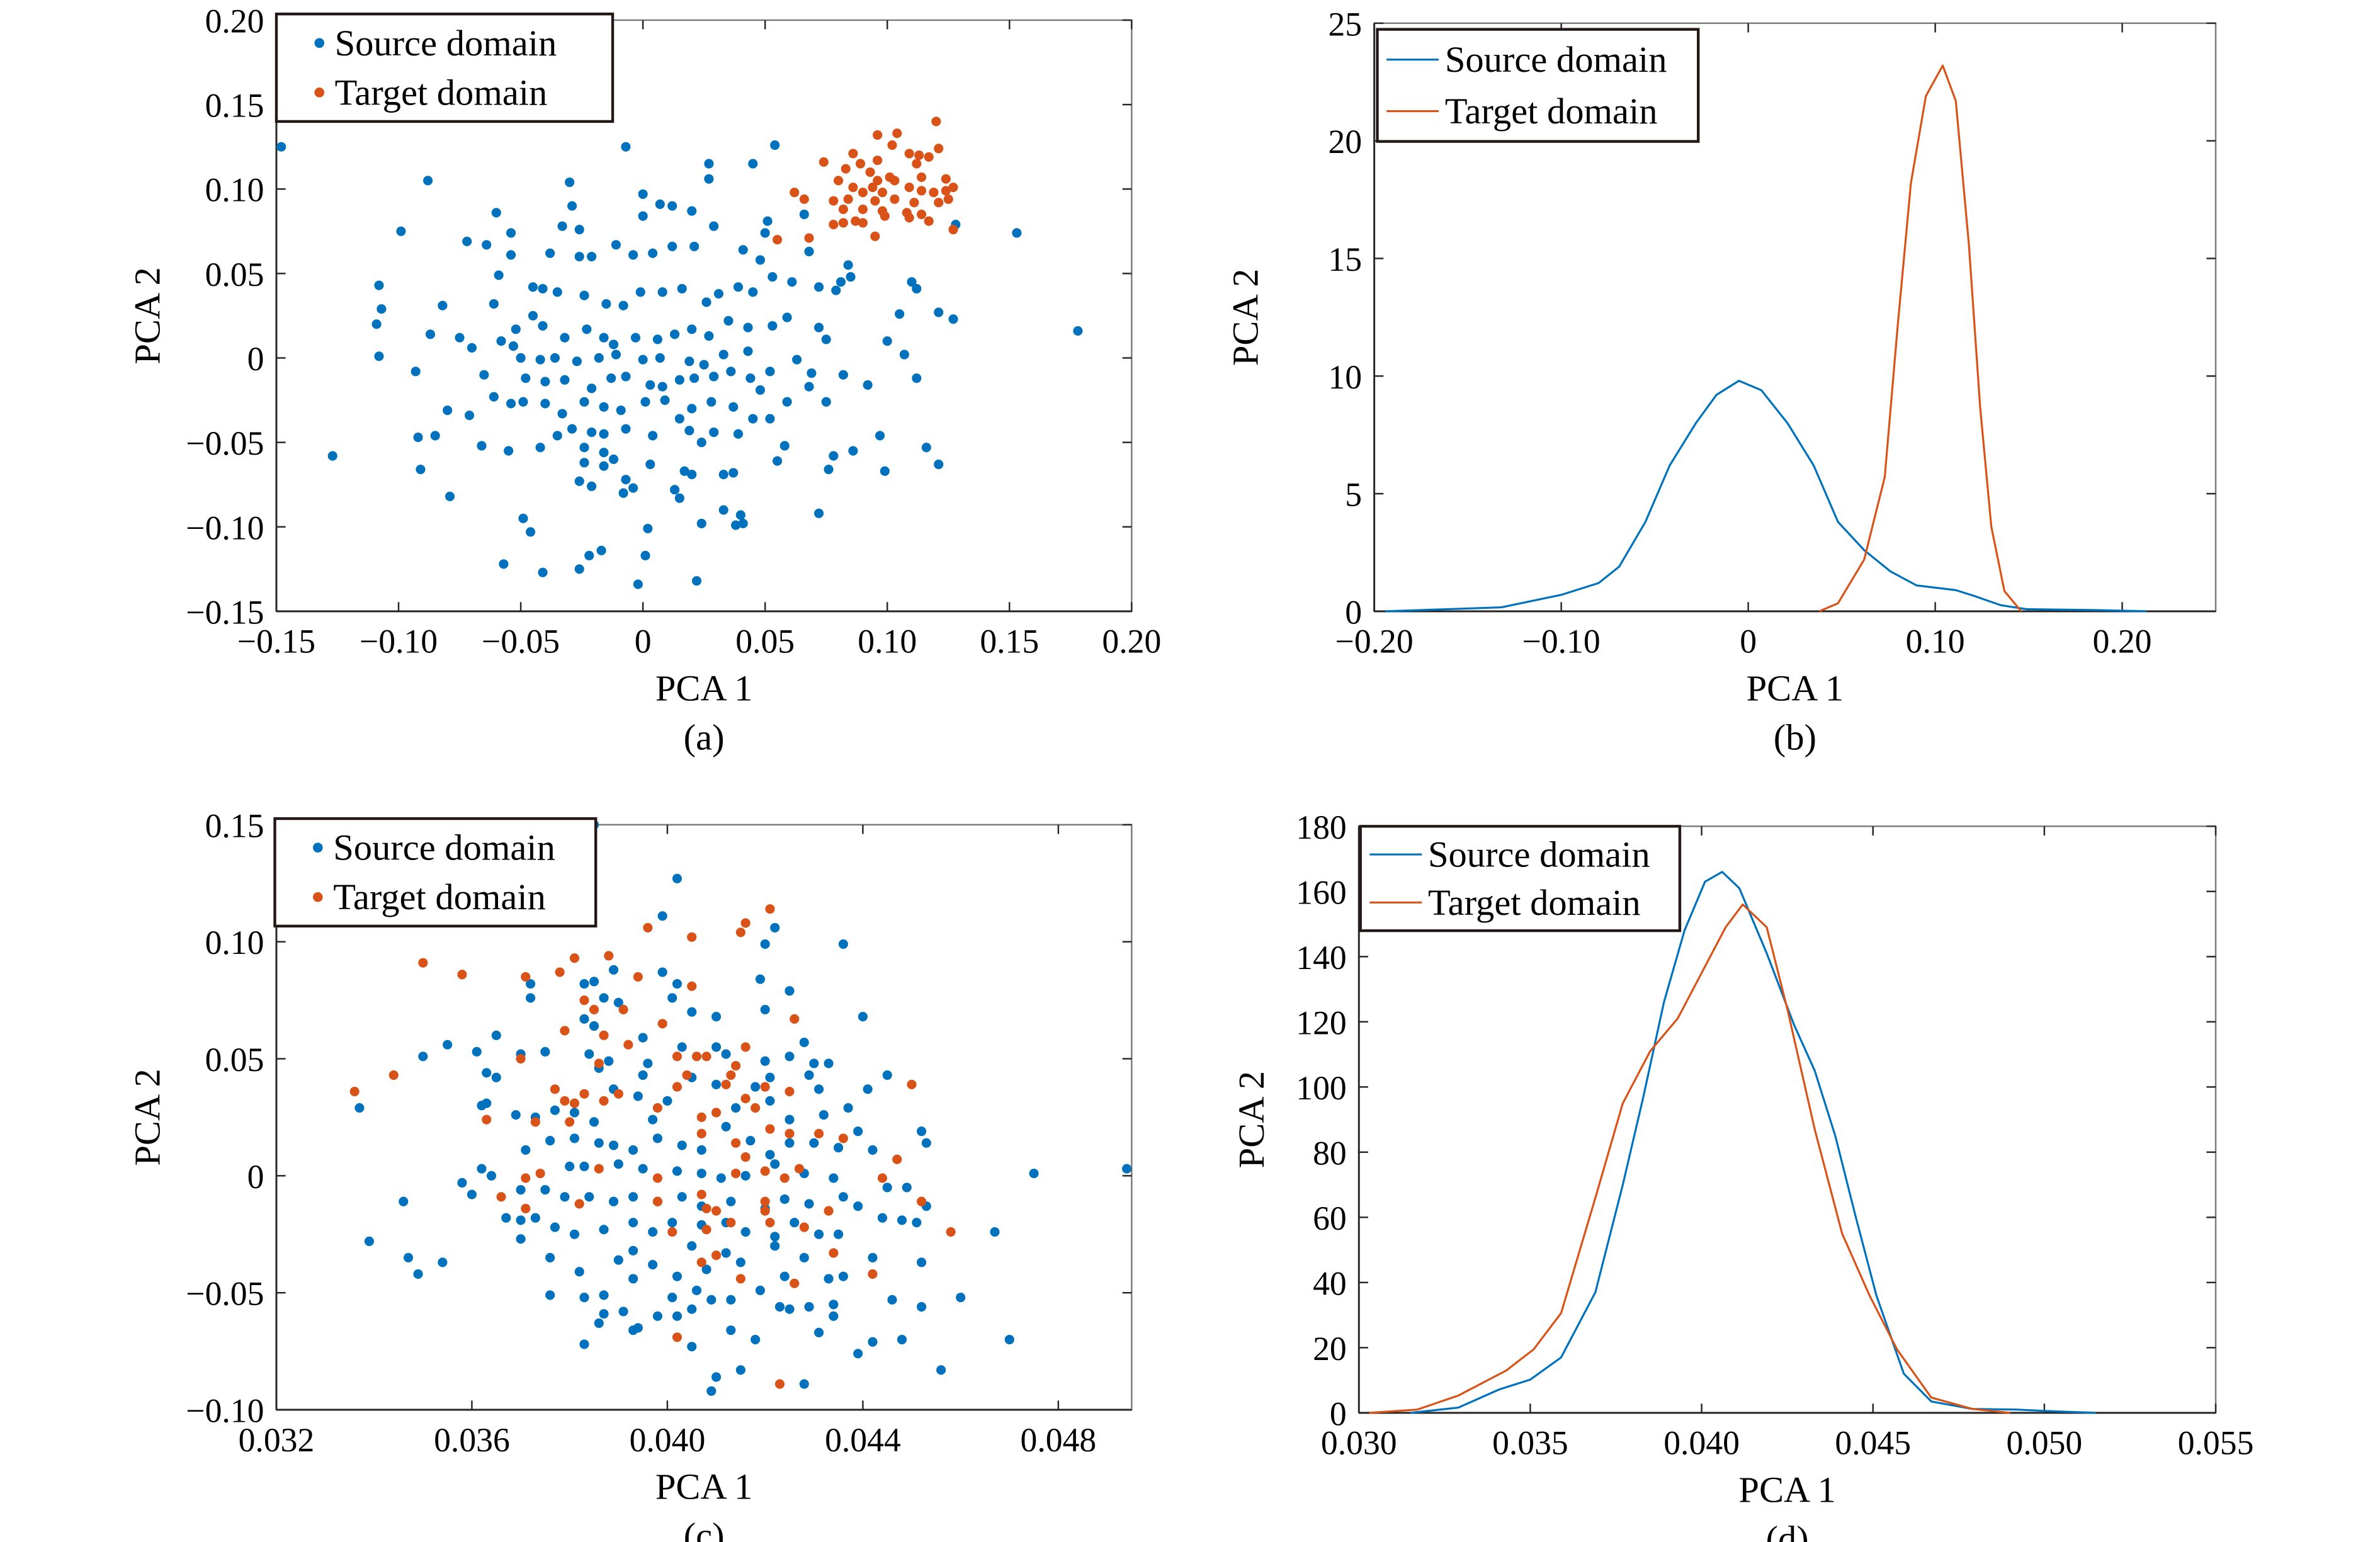  Describe the element at coordinates (319, 93) in the screenshot. I see `legend-marker` at that location.